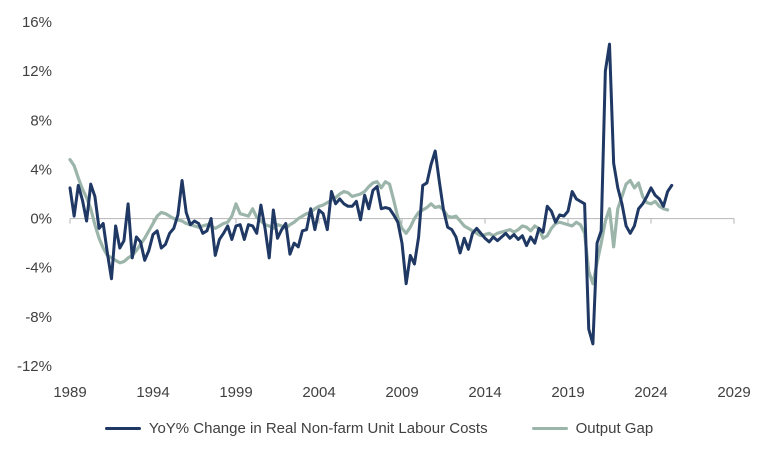  I want to click on x-tick-label: 1994, so click(152, 392).